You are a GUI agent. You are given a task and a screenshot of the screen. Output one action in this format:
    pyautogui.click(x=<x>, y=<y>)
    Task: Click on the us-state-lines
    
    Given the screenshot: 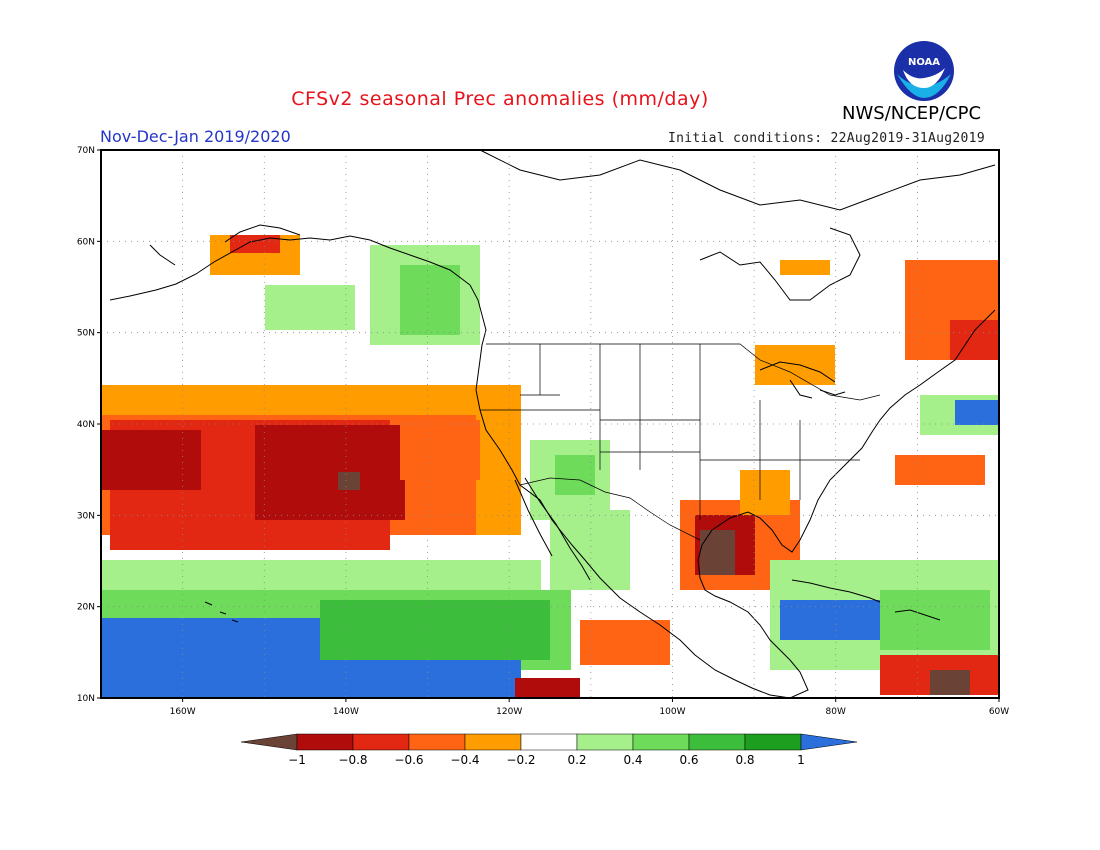 What is the action you would take?
    pyautogui.click(x=670, y=432)
    